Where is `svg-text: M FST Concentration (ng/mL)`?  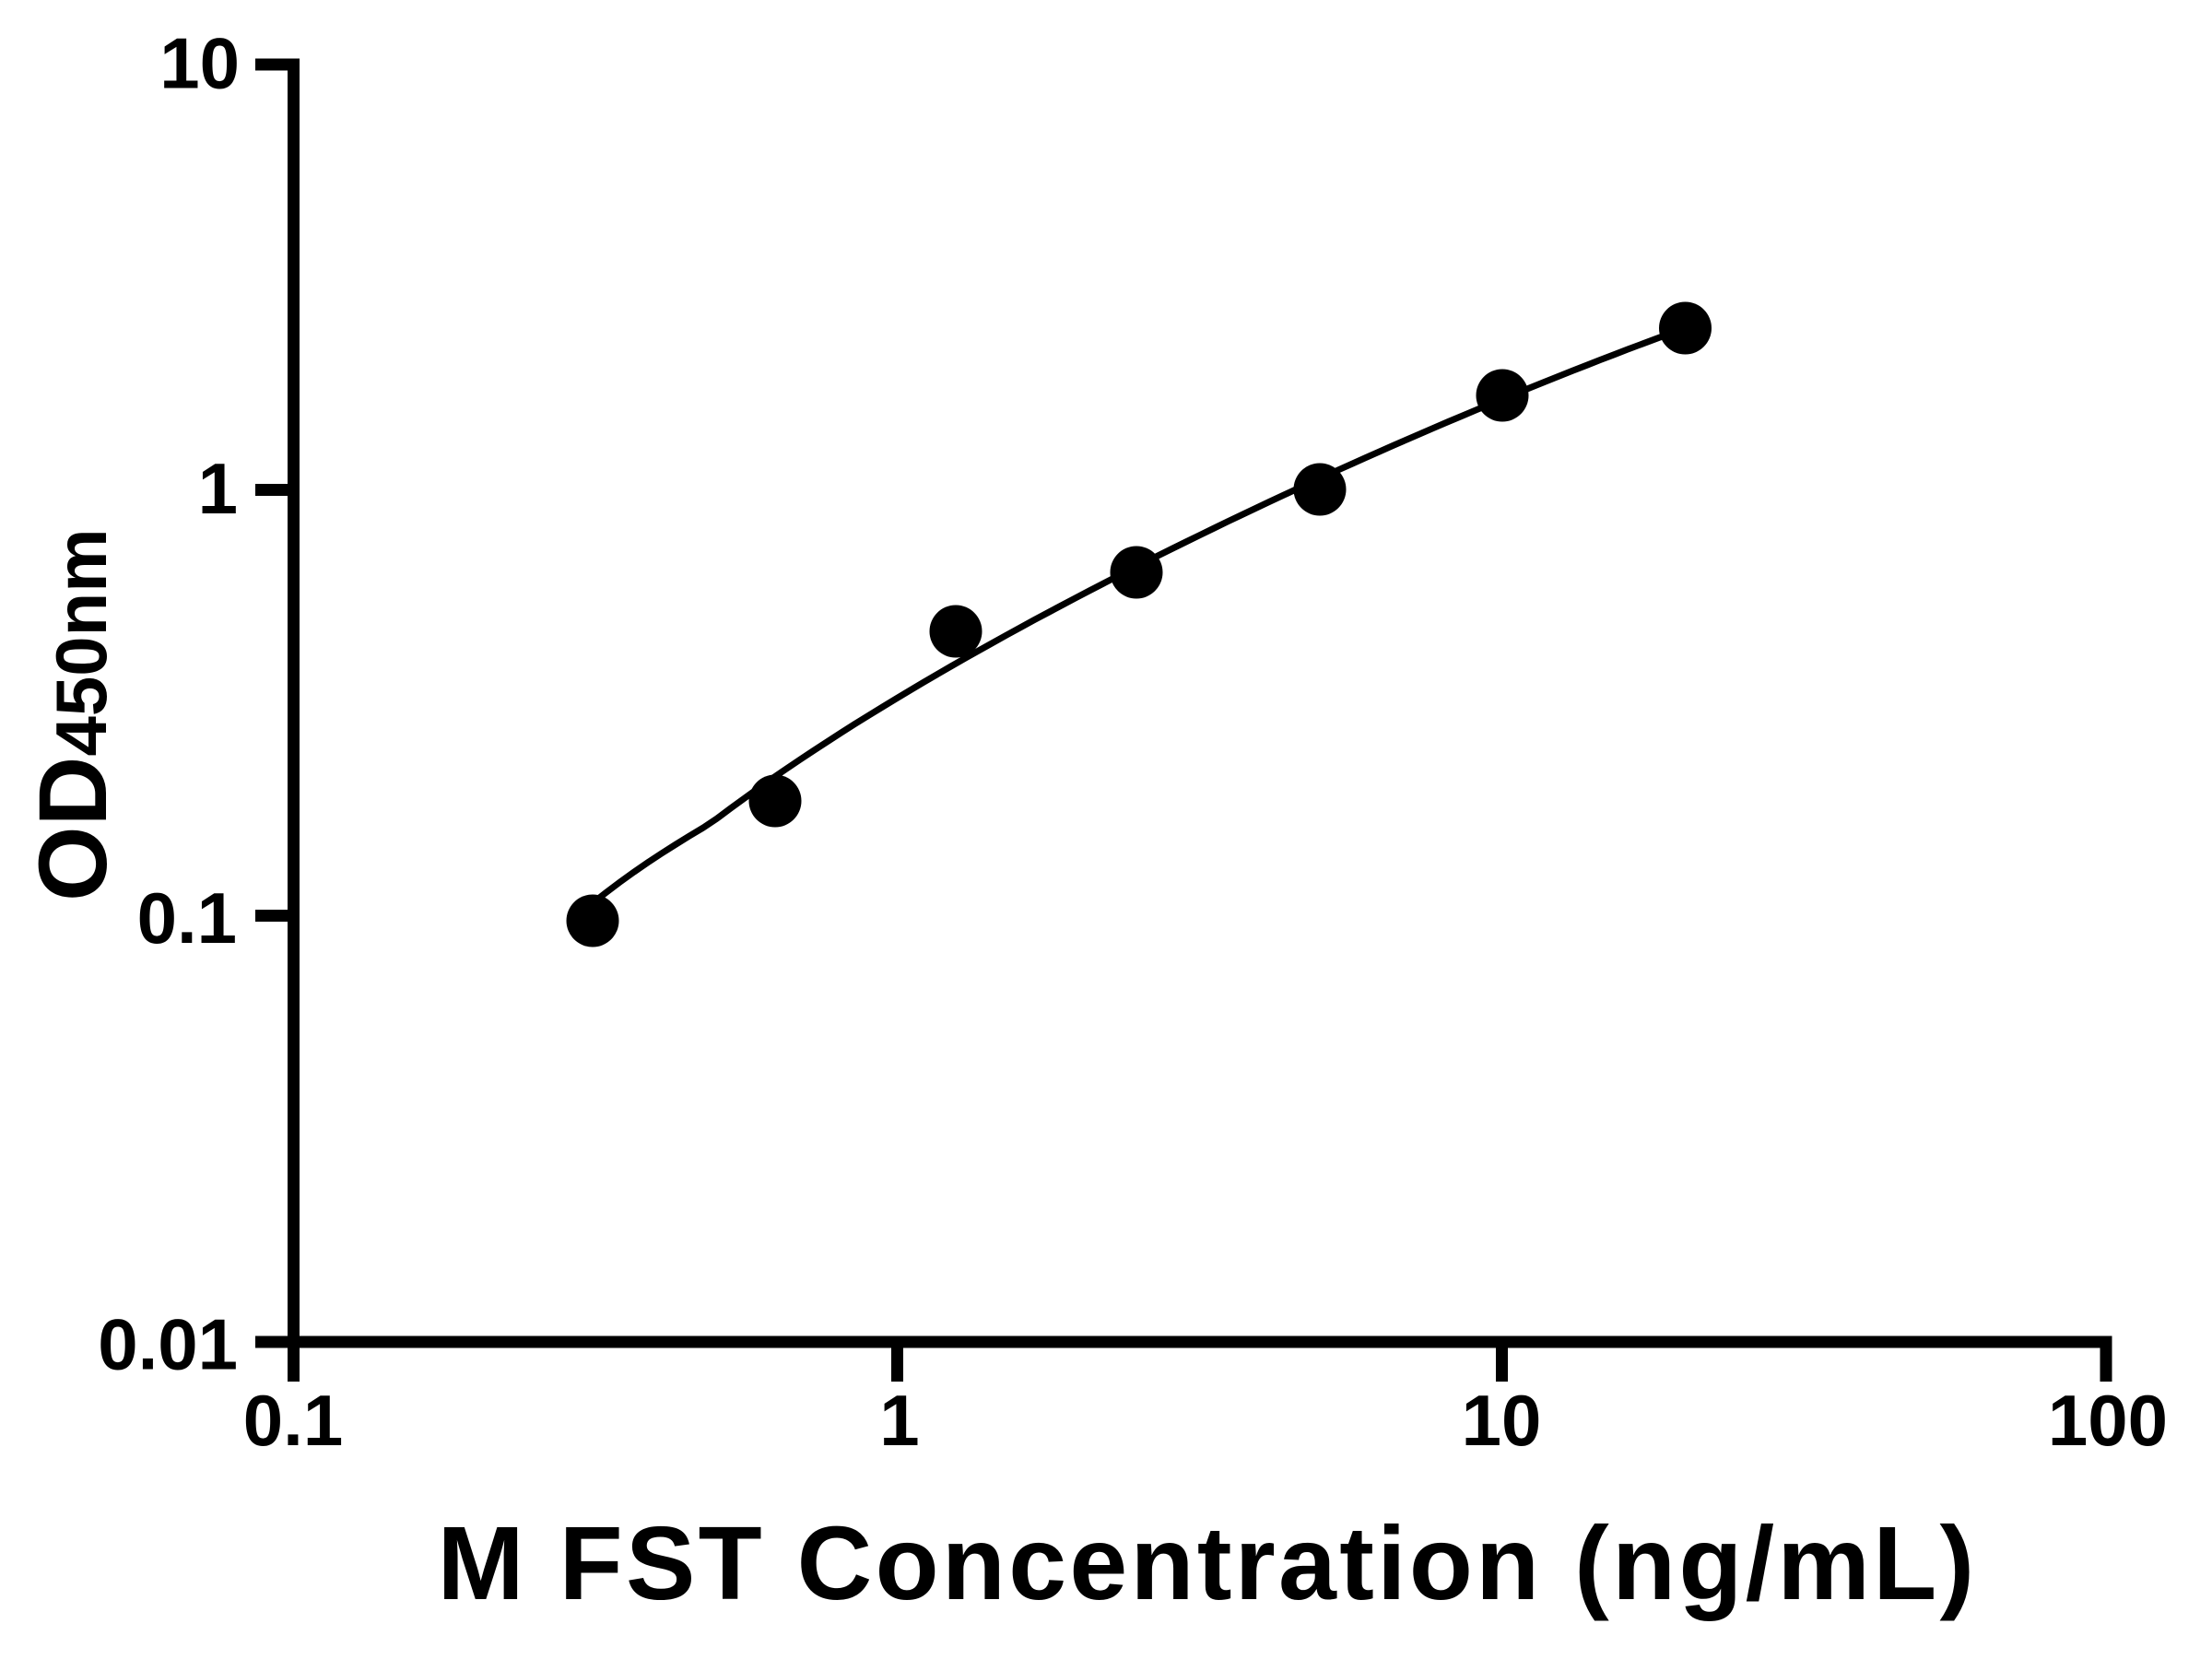 svg-text: M FST Concentration (ng/mL) is located at coordinates (1208, 1563).